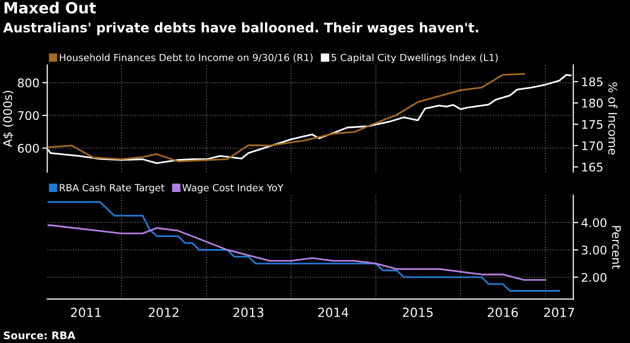 The image size is (630, 343). What do you see at coordinates (240, 29) in the screenshot?
I see `chart-subtitle: Australians' private debts have ballooned. Their wages haven't.` at bounding box center [240, 29].